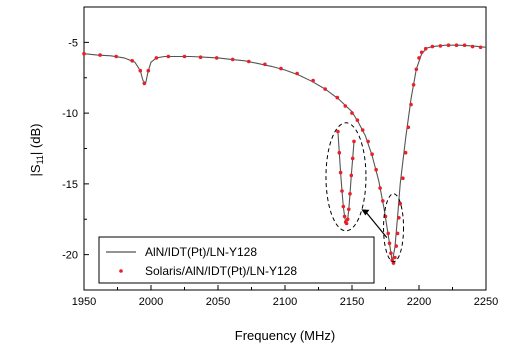 Image resolution: width=506 pixels, height=356 pixels. I want to click on x-tick-label: 2150, so click(352, 302).